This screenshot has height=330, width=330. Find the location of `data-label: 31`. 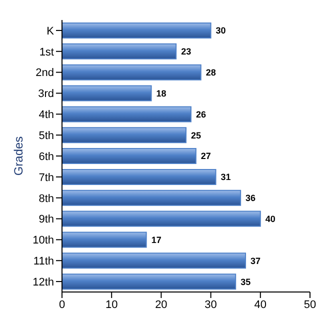

data-label: 31 is located at coordinates (225, 177).